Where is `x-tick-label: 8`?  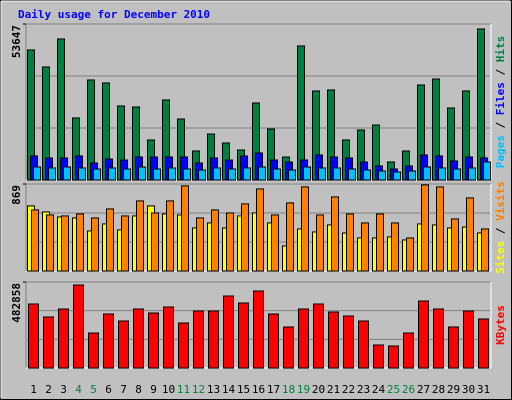
x-tick-label: 8 is located at coordinates (138, 389).